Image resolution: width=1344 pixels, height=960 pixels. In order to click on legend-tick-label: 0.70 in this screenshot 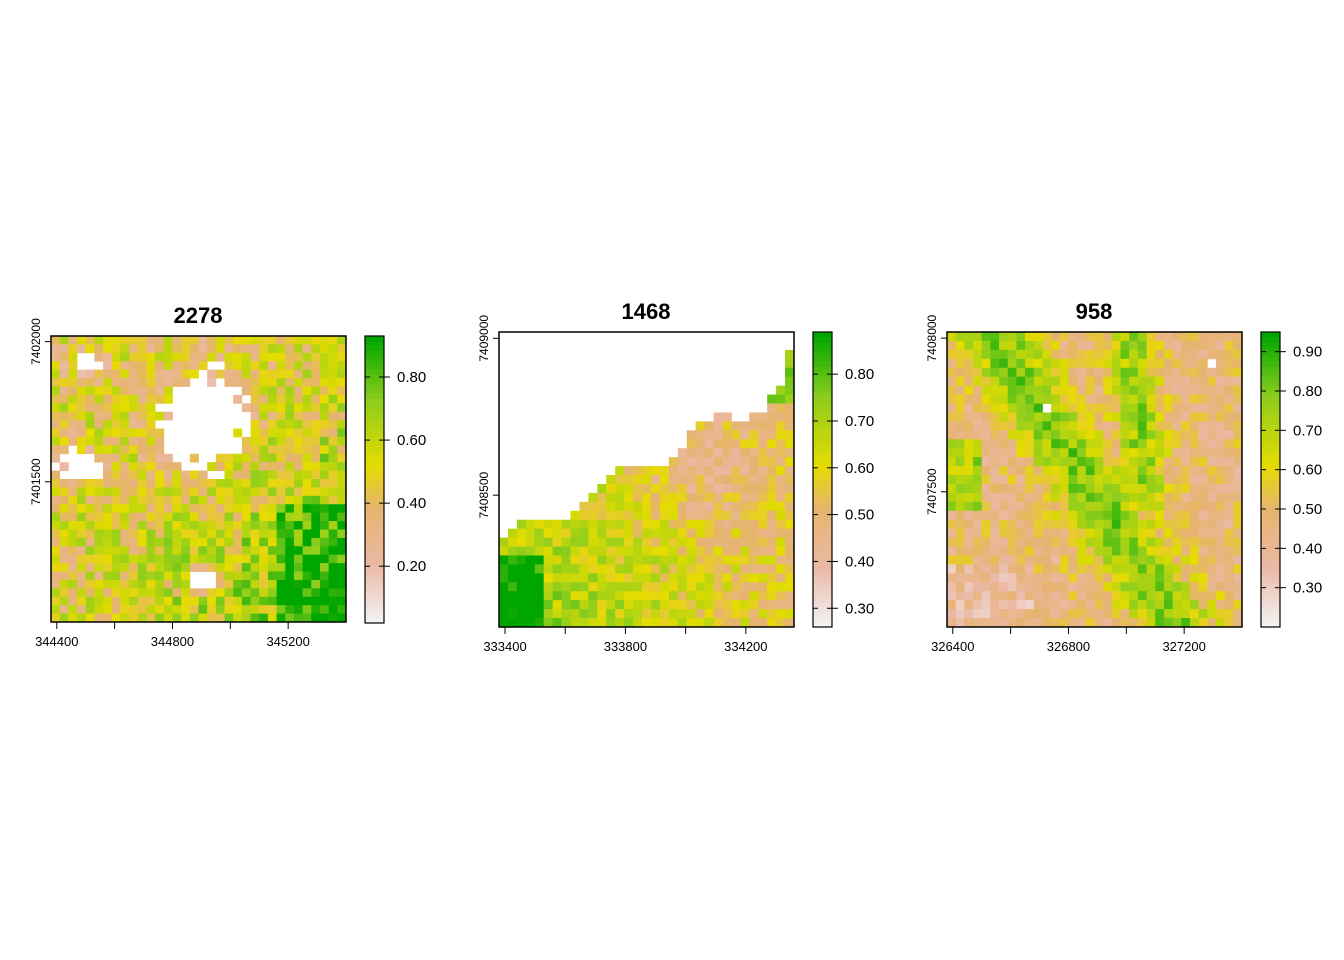, I will do `click(859, 421)`.